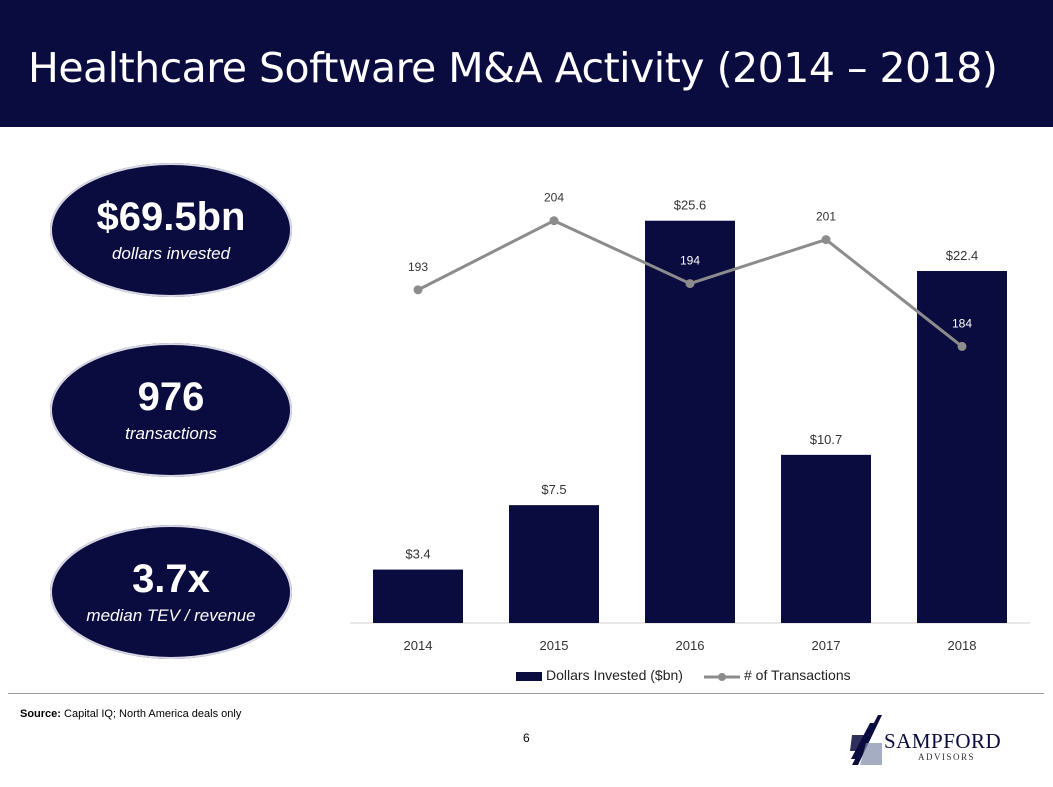 The width and height of the screenshot is (1053, 787). Describe the element at coordinates (554, 645) in the screenshot. I see `x-tick-label-2015: 2015` at that location.